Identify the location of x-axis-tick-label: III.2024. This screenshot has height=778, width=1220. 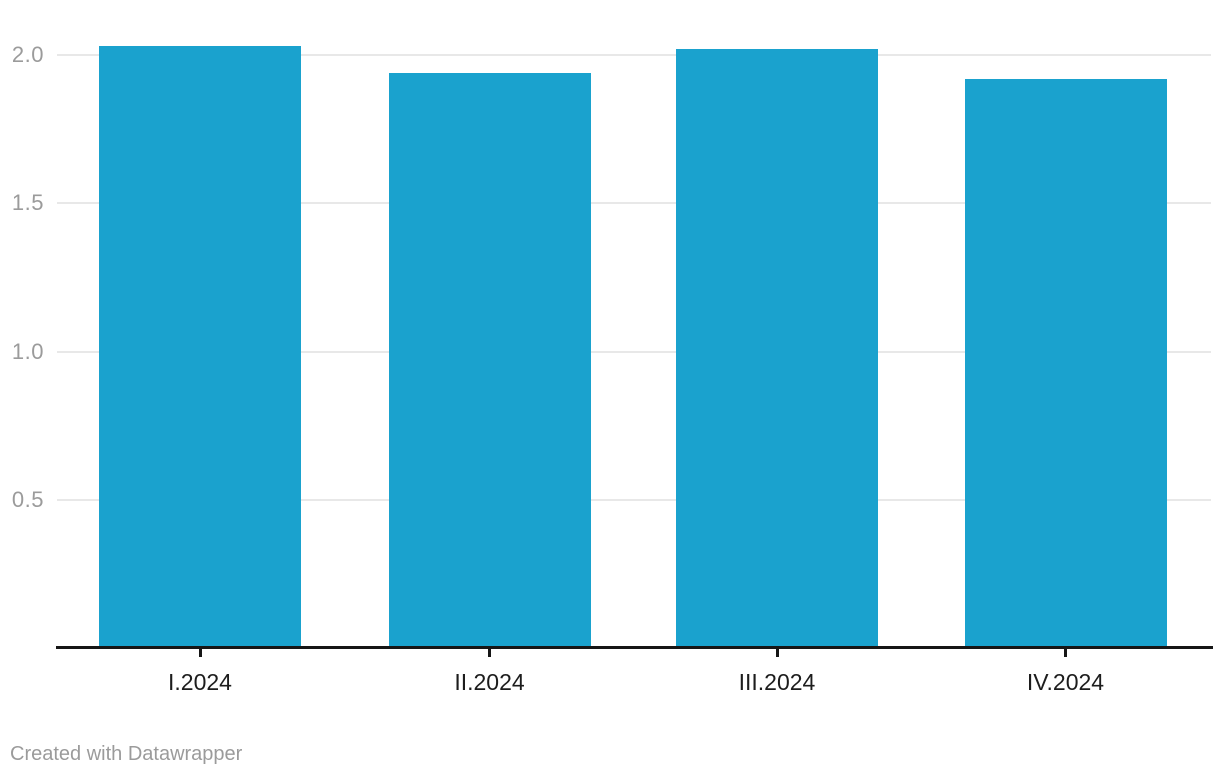
(777, 682).